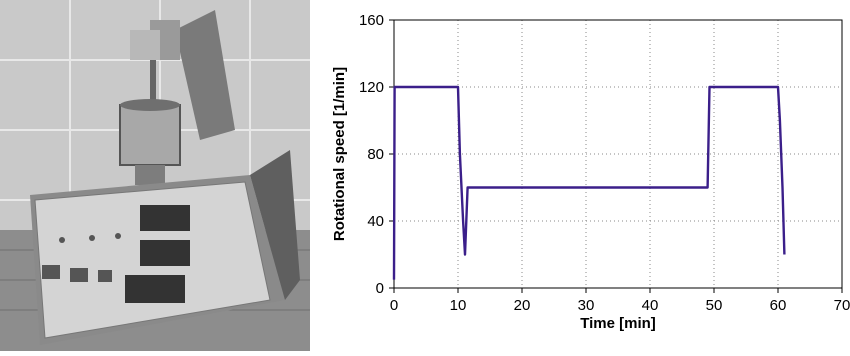  What do you see at coordinates (522, 305) in the screenshot?
I see `x-tick-label: 20` at bounding box center [522, 305].